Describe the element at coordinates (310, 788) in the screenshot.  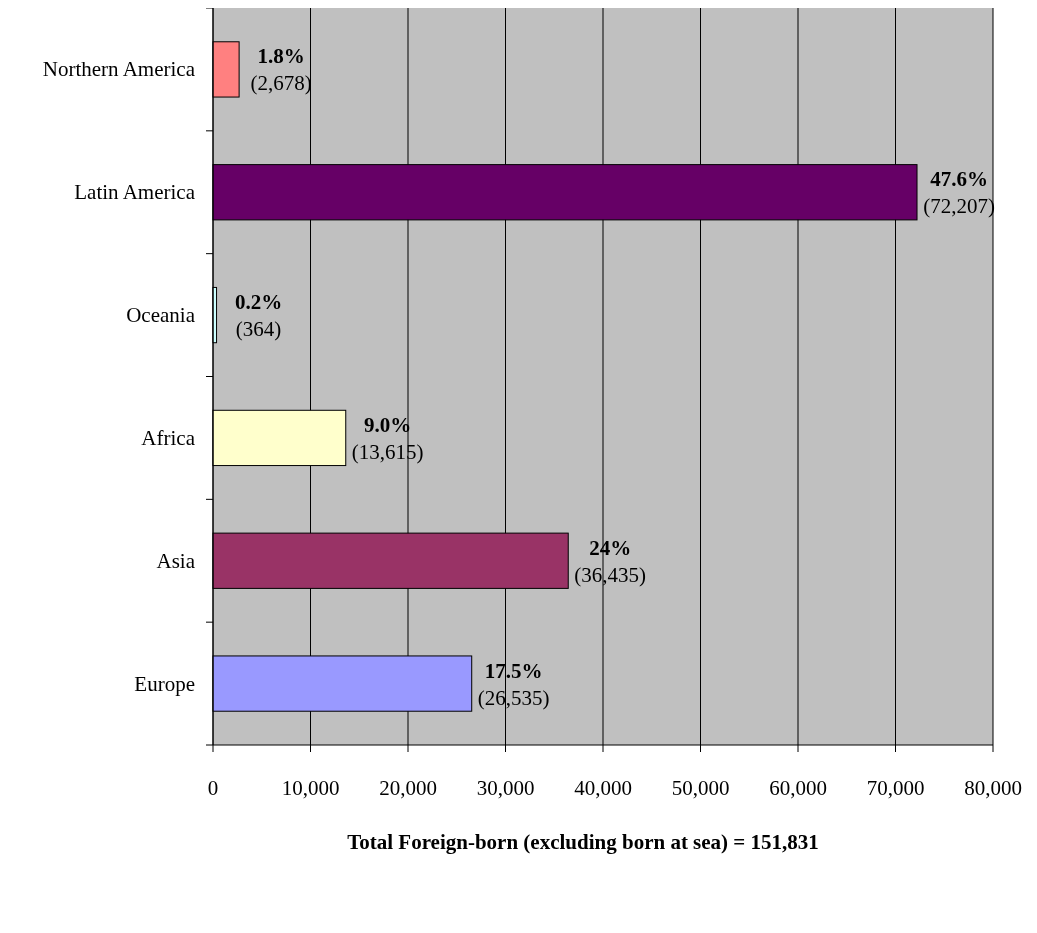
I see `x-tick-label: 10,000` at that location.